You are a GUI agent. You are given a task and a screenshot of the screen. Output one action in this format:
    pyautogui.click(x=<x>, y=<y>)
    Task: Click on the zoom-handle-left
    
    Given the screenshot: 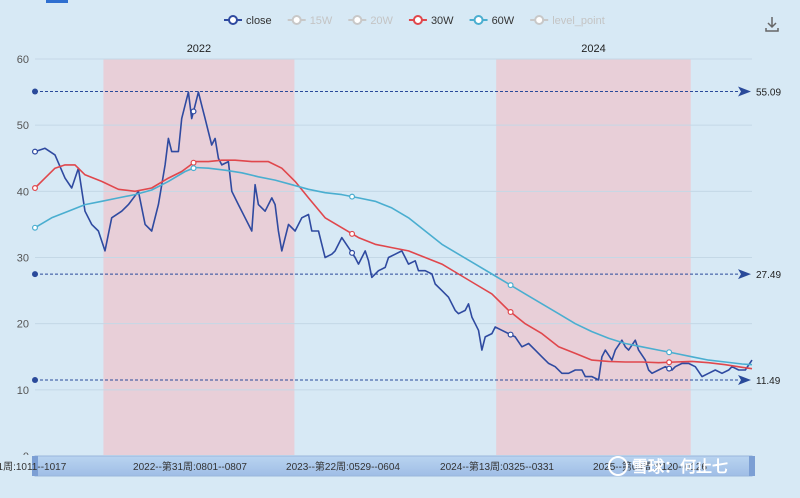 What is the action you would take?
    pyautogui.click(x=35, y=466)
    